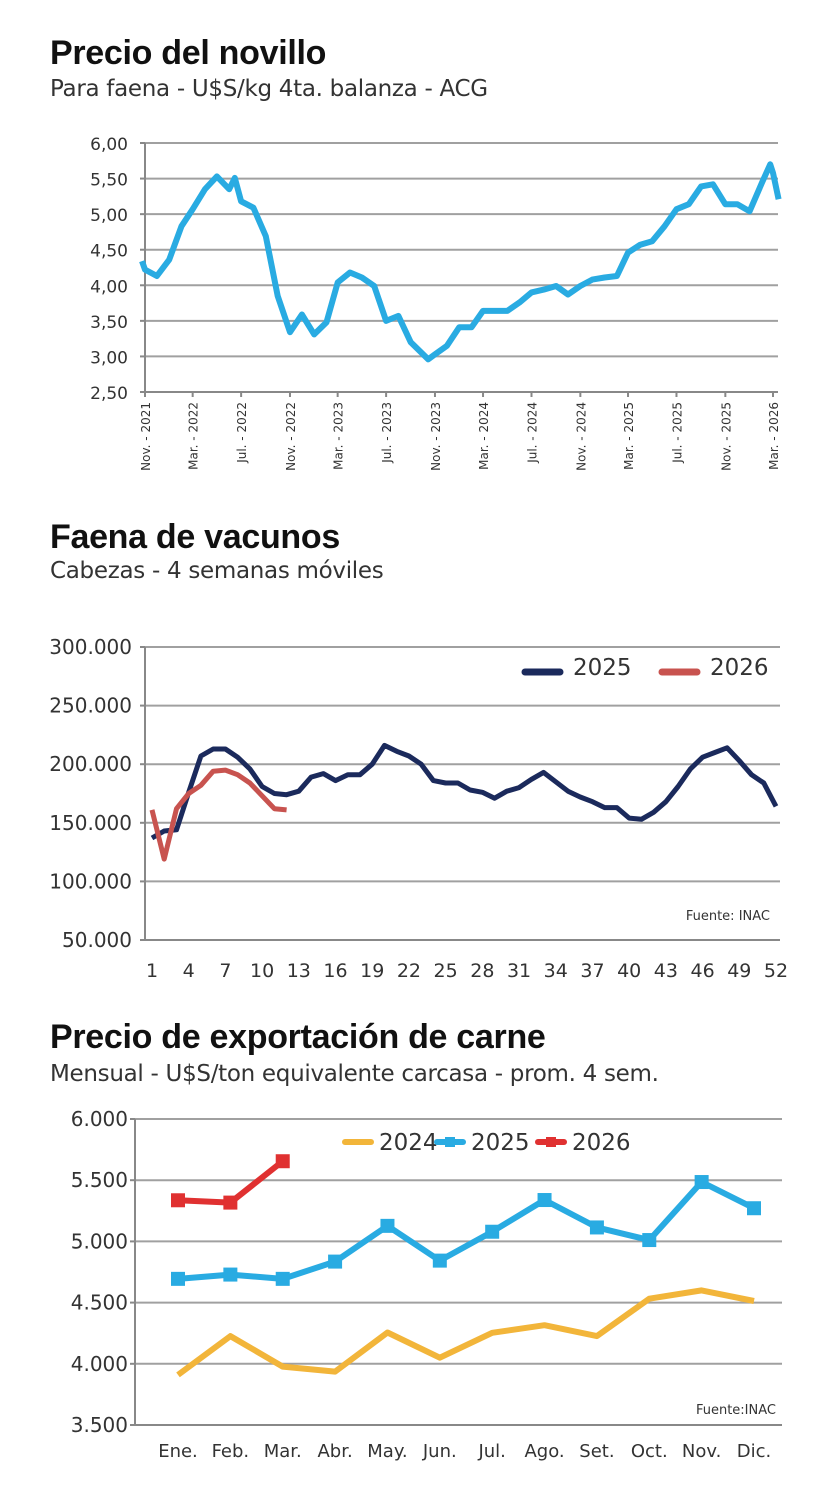 The width and height of the screenshot is (840, 1491). I want to click on y-tick-label: 250.000, so click(90, 706).